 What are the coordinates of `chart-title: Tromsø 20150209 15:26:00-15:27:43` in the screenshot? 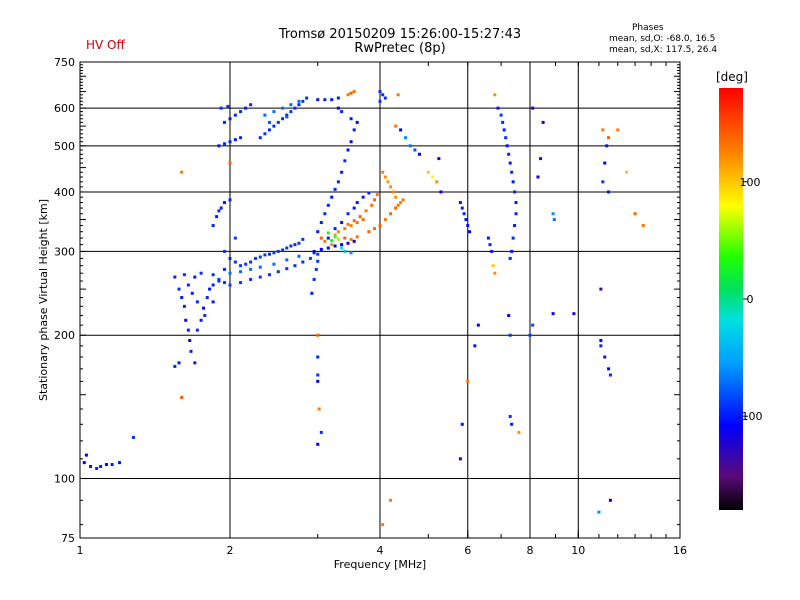 It's located at (400, 34).